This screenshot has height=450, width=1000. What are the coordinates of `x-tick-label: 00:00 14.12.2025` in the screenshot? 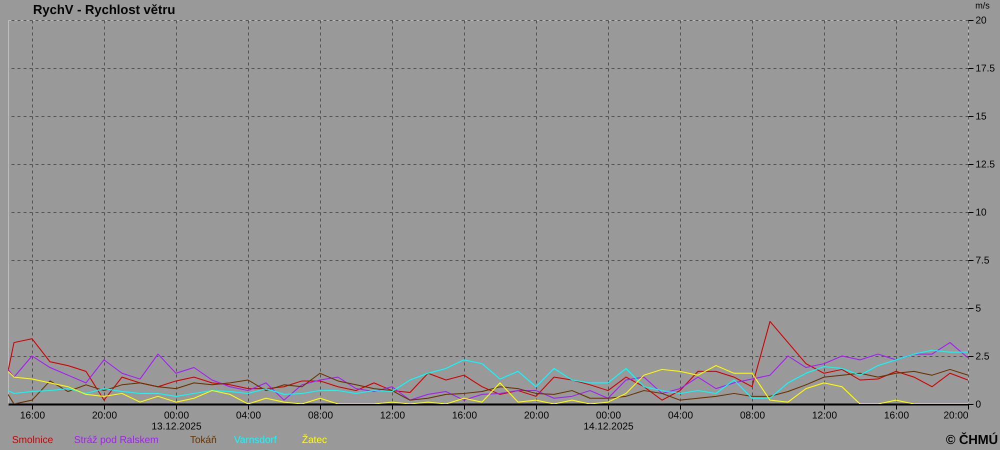 It's located at (608, 421).